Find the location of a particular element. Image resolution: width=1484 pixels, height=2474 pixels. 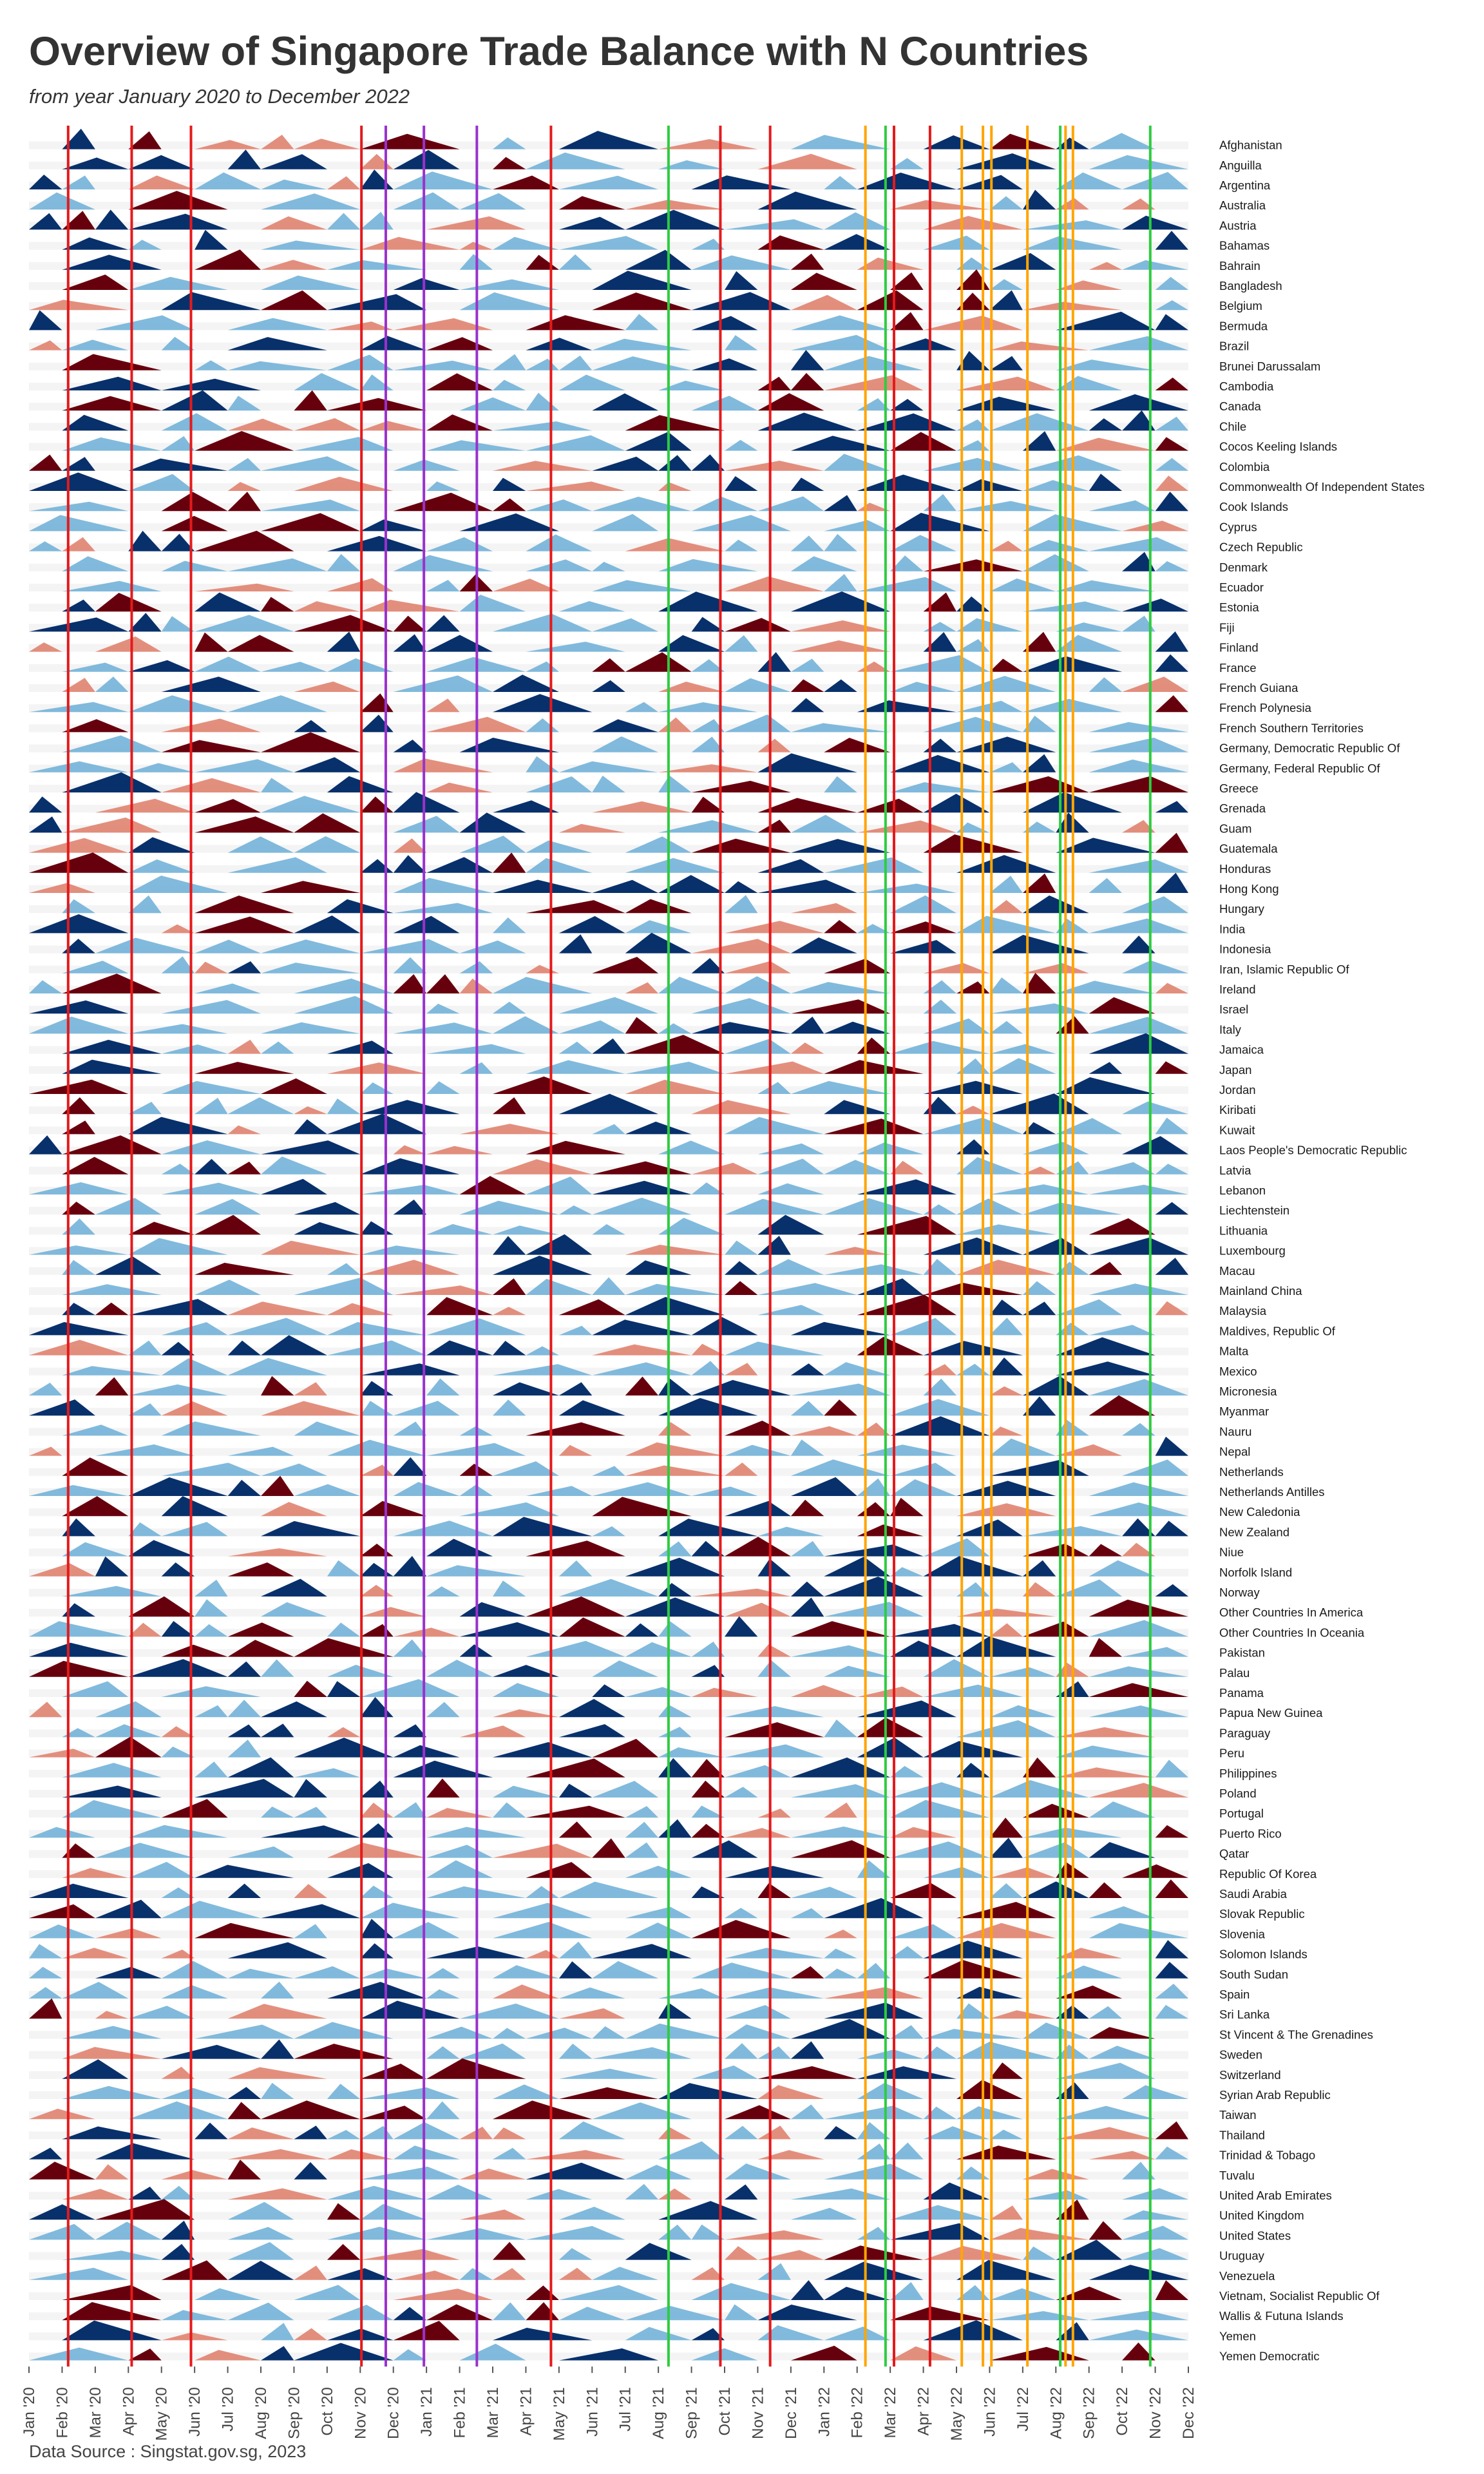

country-label: Cambodia is located at coordinates (1246, 386).